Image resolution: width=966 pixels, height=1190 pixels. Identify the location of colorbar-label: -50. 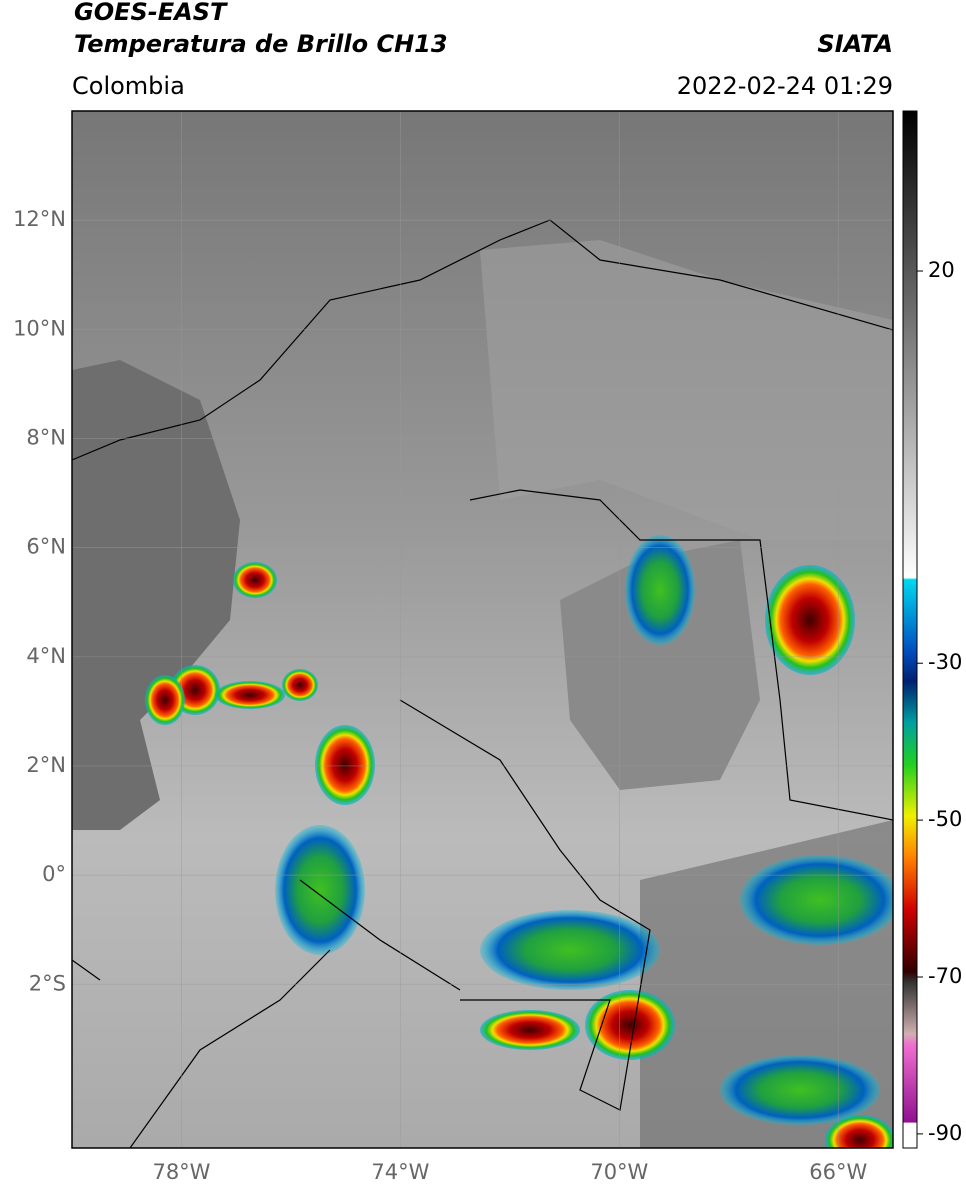
(945, 819).